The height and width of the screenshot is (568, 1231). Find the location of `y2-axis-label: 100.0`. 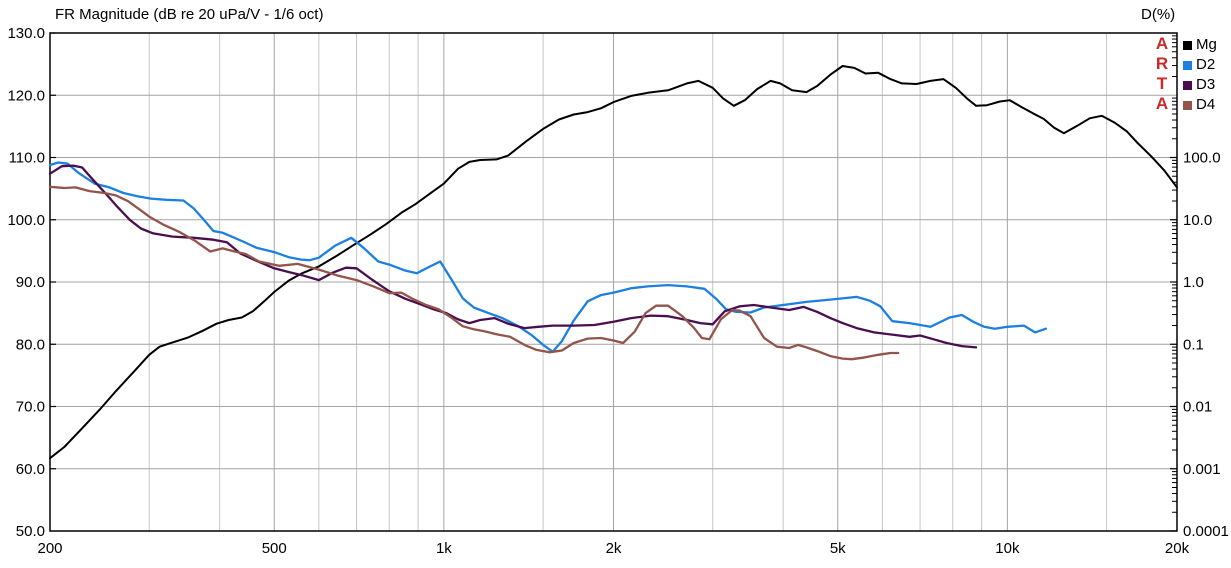

y2-axis-label: 100.0 is located at coordinates (1202, 158).